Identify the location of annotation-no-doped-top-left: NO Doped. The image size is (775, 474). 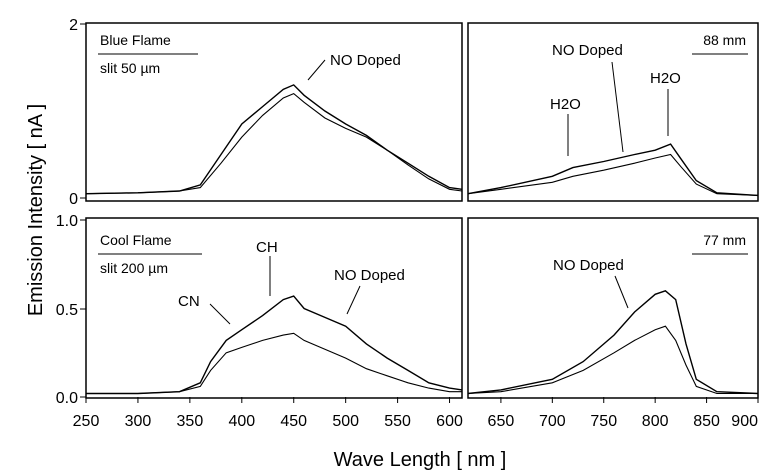
(365, 60).